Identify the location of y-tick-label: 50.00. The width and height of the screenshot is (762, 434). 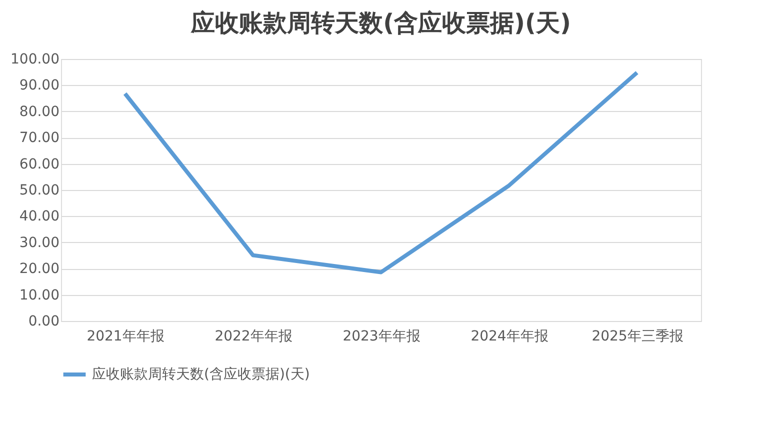
(39, 190).